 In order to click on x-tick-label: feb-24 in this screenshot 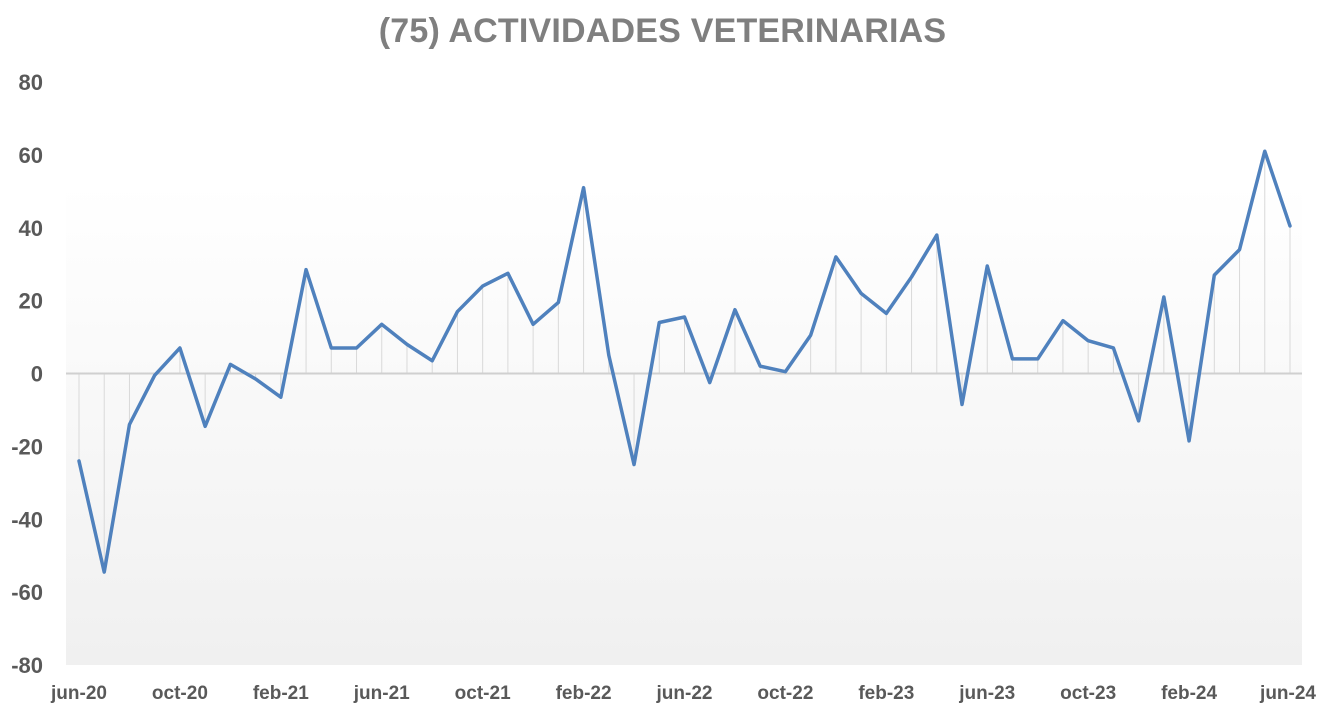, I will do `click(1189, 693)`.